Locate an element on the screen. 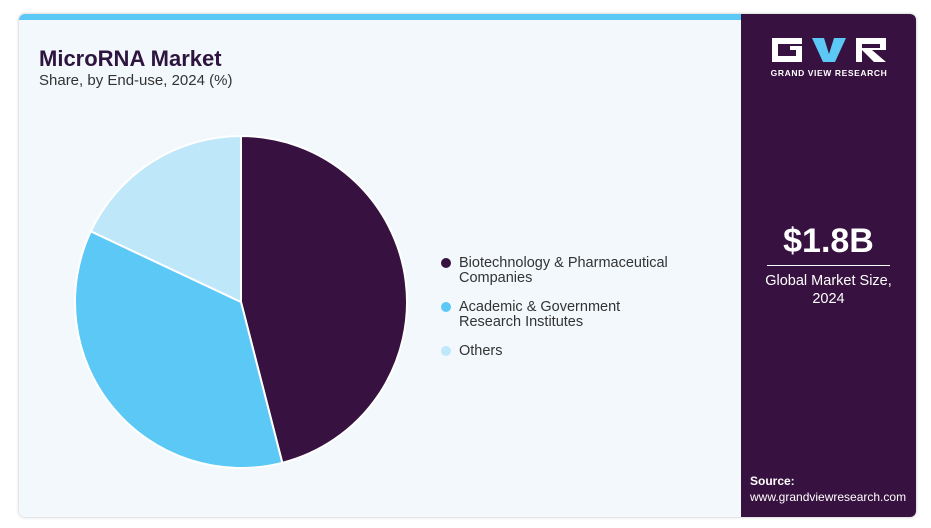  legend-swatch-biotech-pharma is located at coordinates (446, 263).